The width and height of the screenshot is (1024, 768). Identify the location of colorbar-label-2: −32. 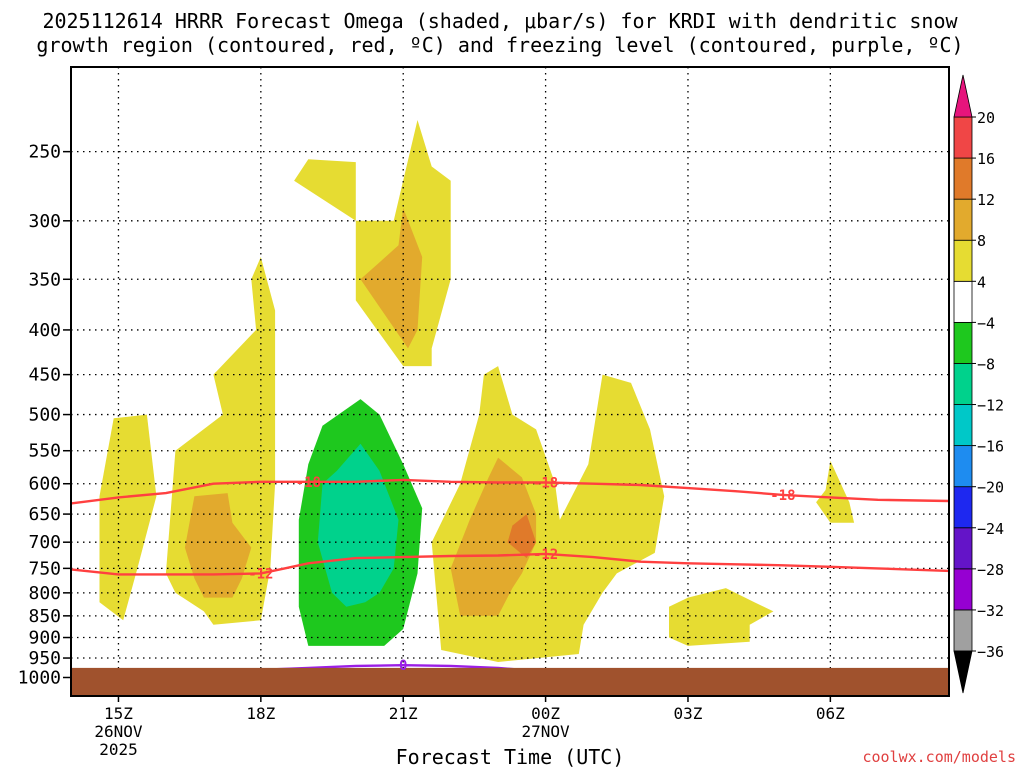
(990, 611).